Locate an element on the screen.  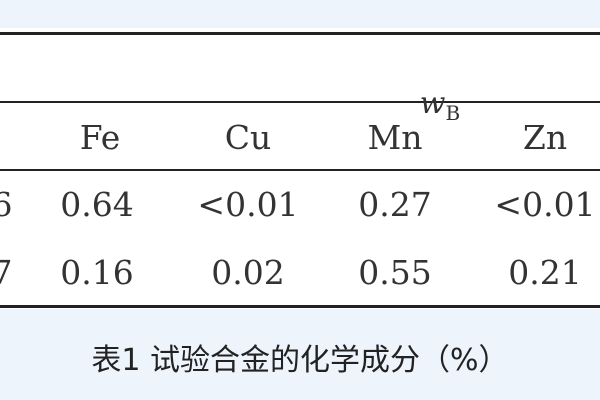
table-cell: 0.02 is located at coordinates (248, 272).